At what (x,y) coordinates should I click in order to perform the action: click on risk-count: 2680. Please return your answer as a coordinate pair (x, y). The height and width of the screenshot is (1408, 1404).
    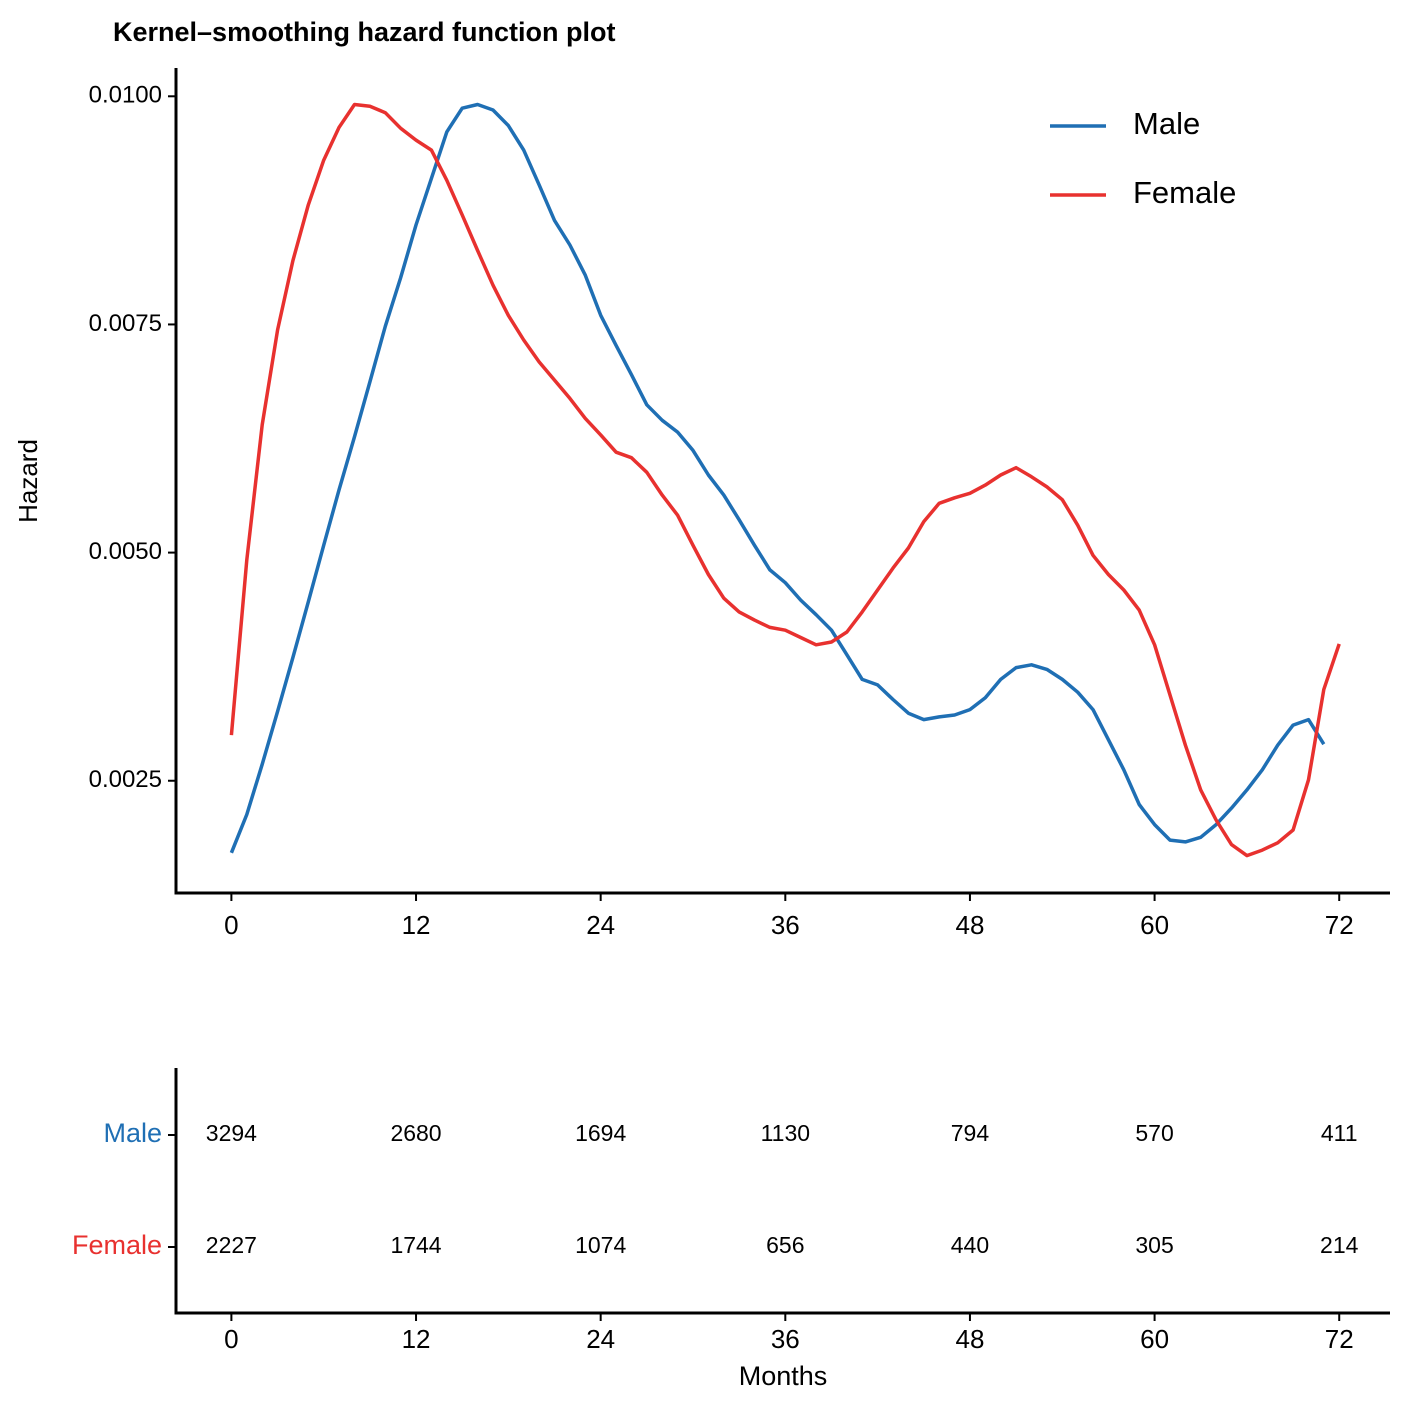
    Looking at the image, I should click on (415, 1133).